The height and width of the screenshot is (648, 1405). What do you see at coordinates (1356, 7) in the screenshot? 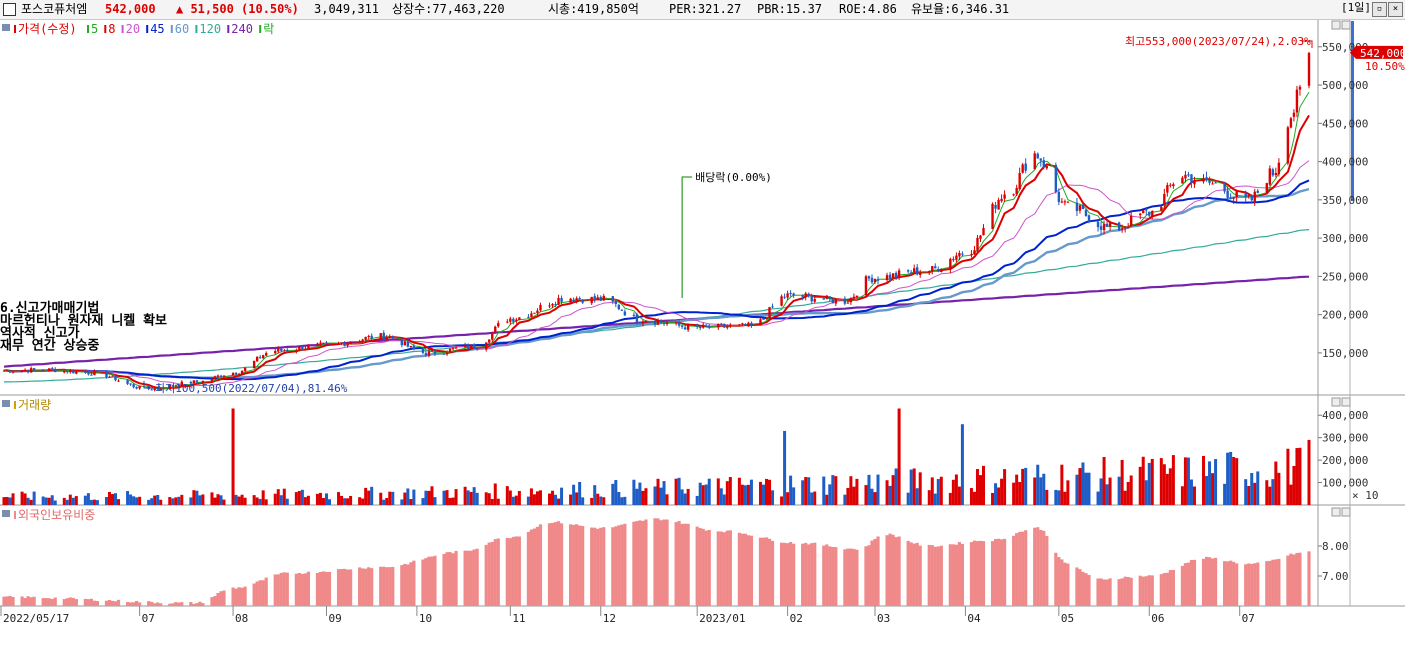
I see `period-selector: [1일]` at bounding box center [1356, 7].